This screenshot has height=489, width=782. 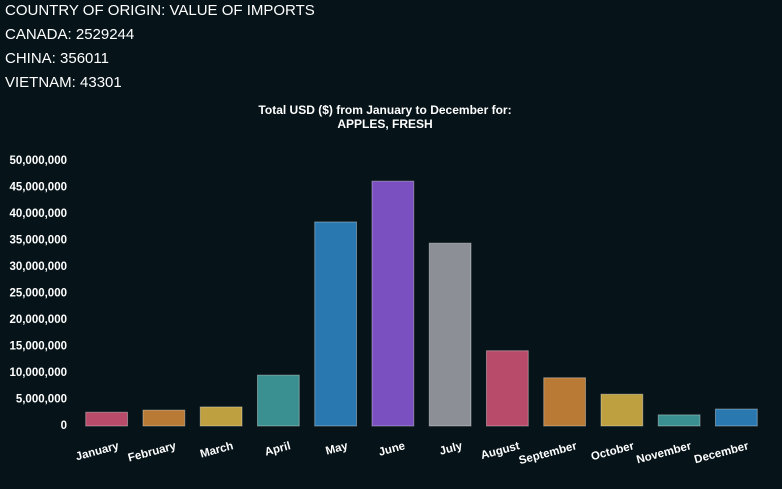 What do you see at coordinates (38, 373) in the screenshot?
I see `y-tick-label: 10,000,000` at bounding box center [38, 373].